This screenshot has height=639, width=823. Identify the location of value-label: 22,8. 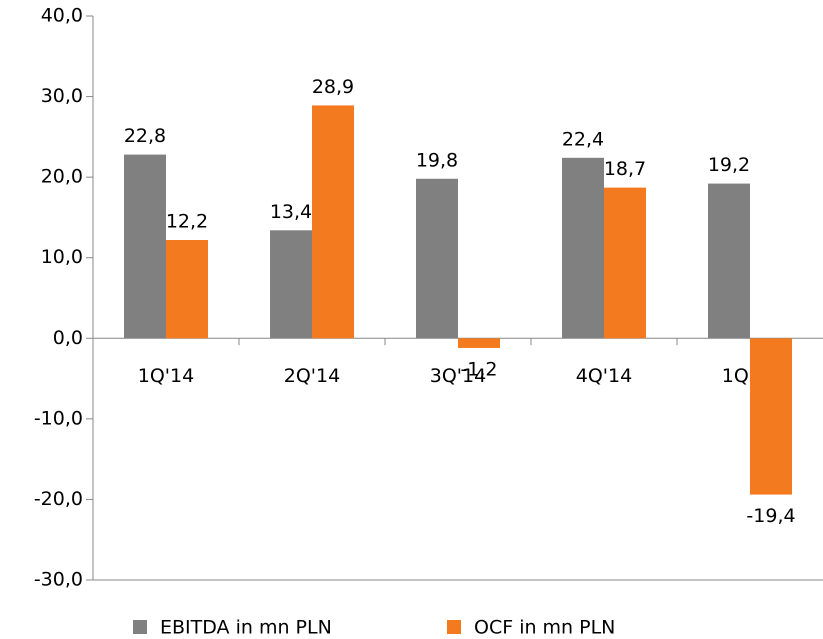
(145, 136).